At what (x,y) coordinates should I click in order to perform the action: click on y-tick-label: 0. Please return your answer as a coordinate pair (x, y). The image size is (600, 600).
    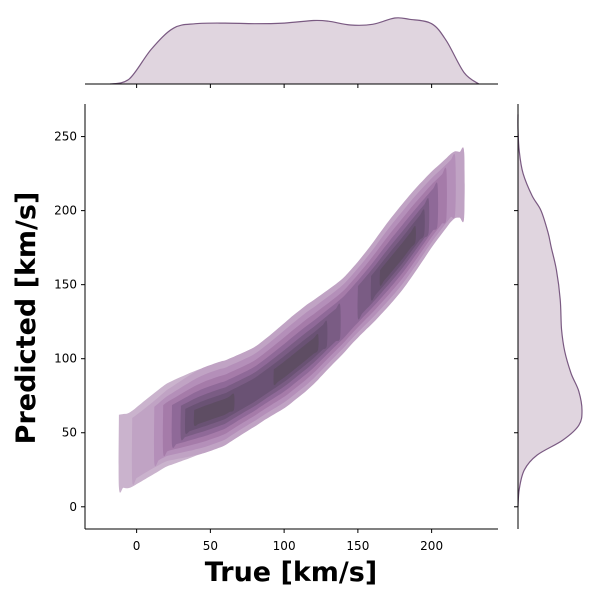
    Looking at the image, I should click on (73, 507).